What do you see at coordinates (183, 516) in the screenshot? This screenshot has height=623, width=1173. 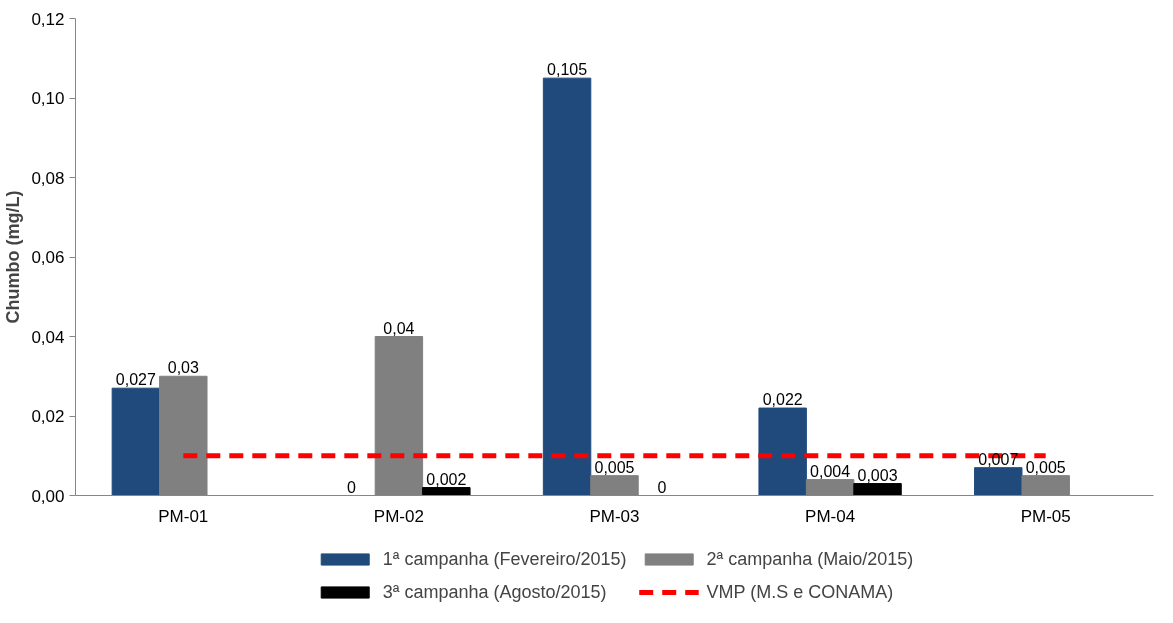 I see `x-tick-label: PM-01` at bounding box center [183, 516].